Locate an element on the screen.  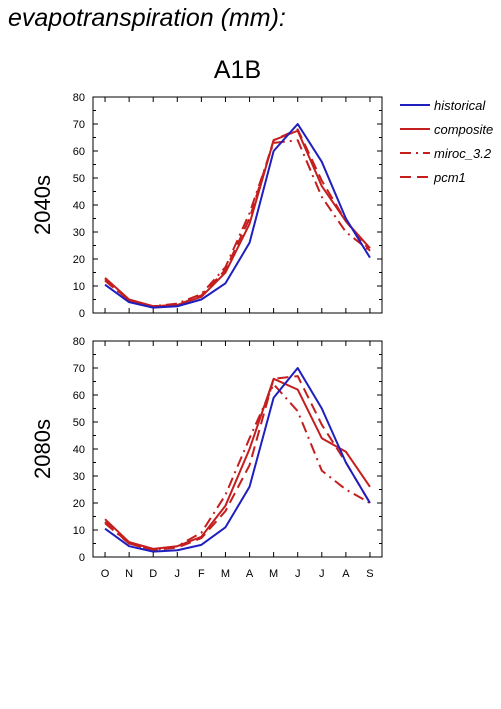
legend-label: pcm1 is located at coordinates (449, 177).